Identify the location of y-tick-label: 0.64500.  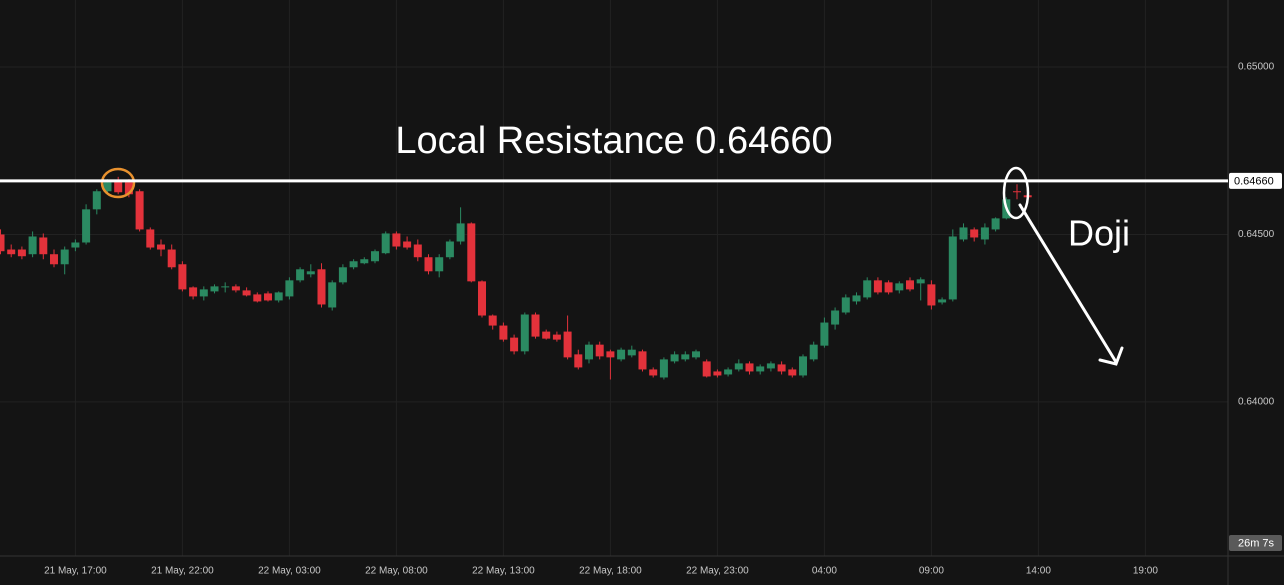
(1256, 234).